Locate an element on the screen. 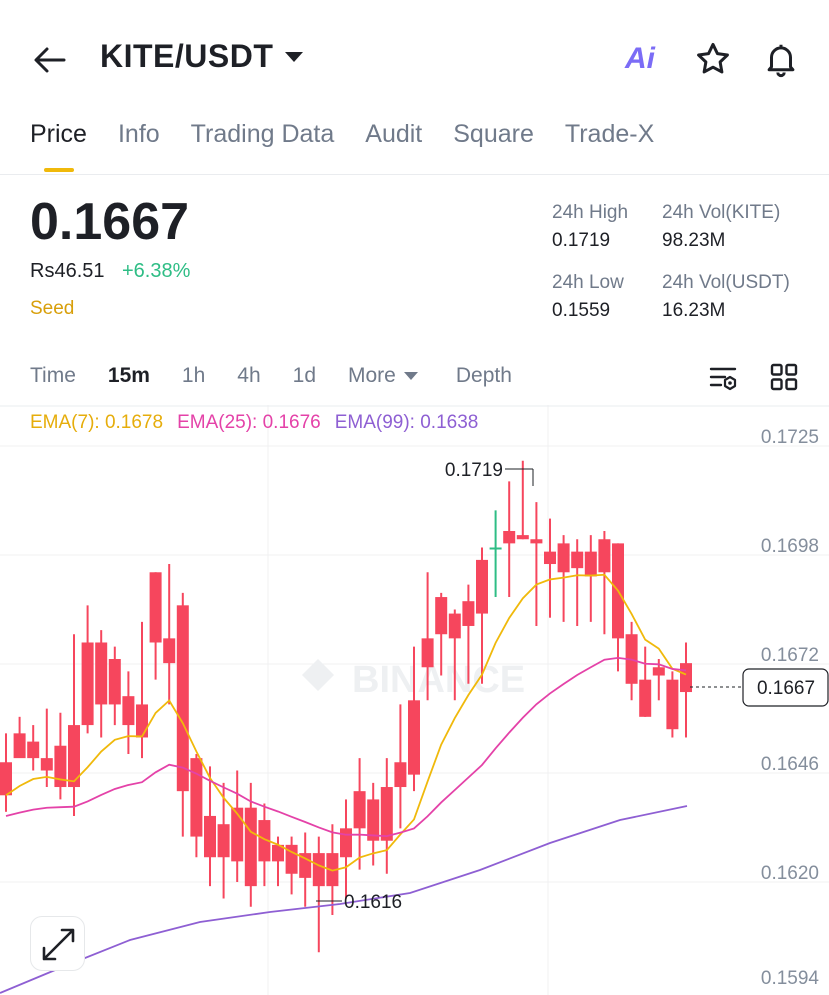  stat-label: 24h Low is located at coordinates (588, 282).